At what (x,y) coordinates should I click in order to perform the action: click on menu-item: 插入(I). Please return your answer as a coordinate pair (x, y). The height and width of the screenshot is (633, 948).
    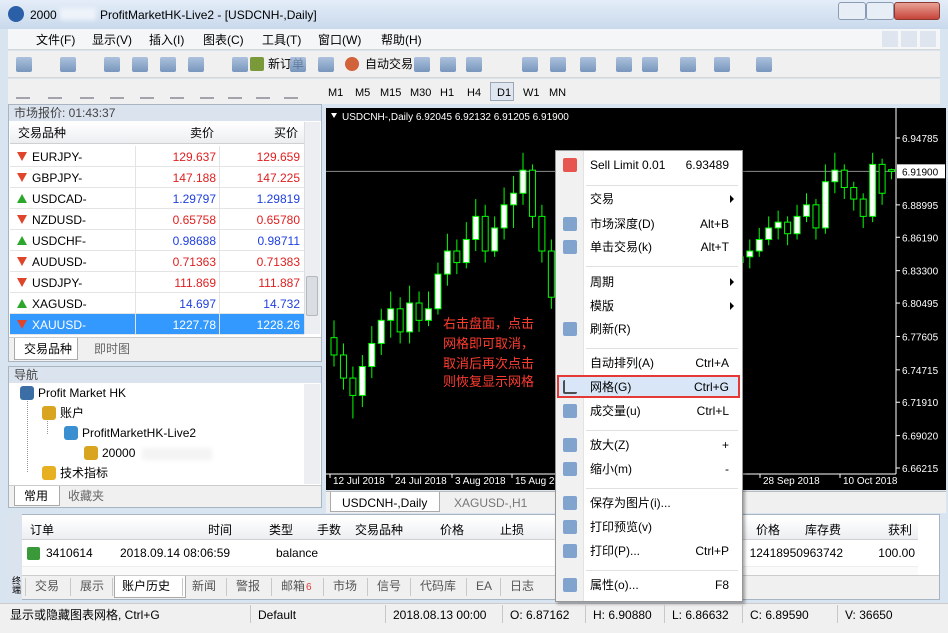
    Looking at the image, I should click on (167, 40).